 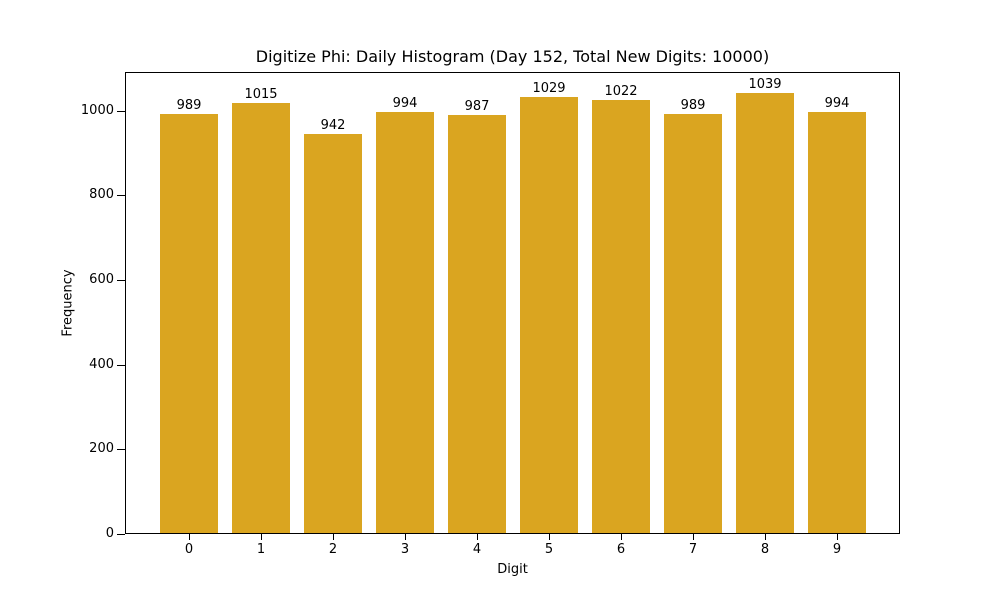 What do you see at coordinates (765, 549) in the screenshot?
I see `x-tick-label: 8` at bounding box center [765, 549].